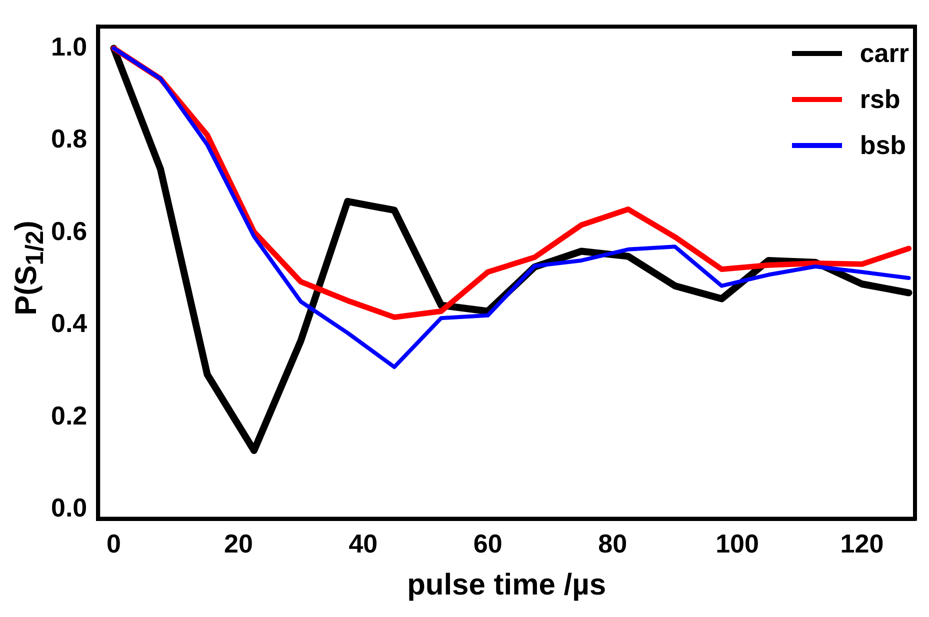  I want to click on y-tick-label: 0.2, so click(69, 415).